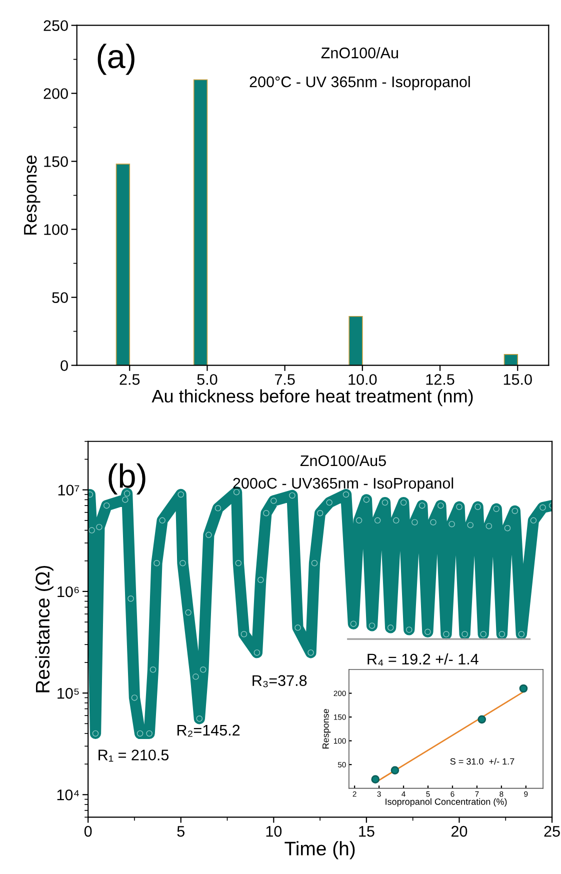  What do you see at coordinates (343, 484) in the screenshot?
I see `annotation: 200oC - UV365nm - IsoPropanol` at bounding box center [343, 484].